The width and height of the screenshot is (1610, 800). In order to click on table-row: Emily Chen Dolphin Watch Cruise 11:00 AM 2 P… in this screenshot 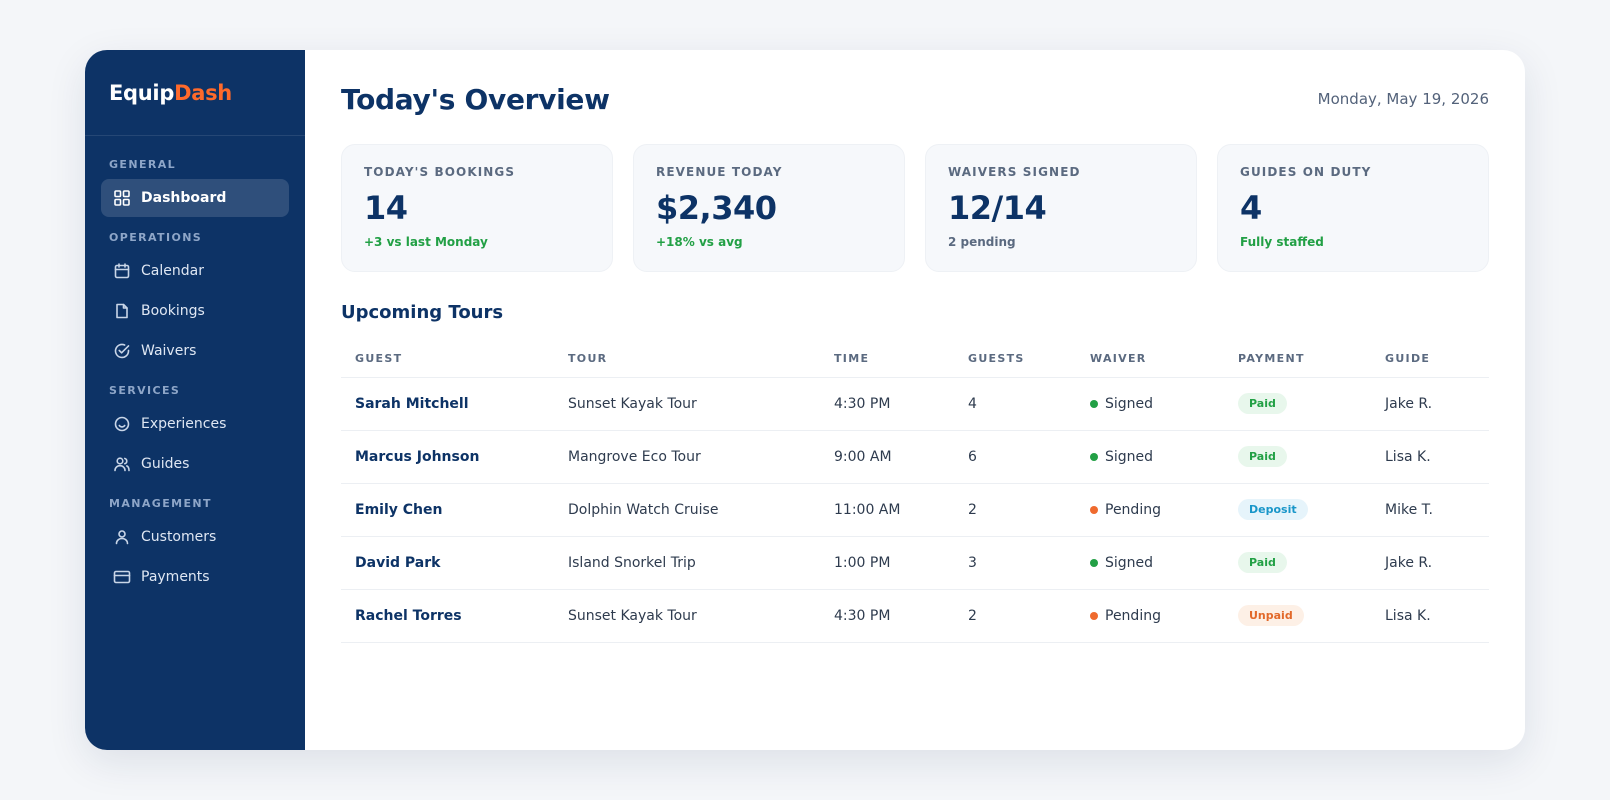, I will do `click(915, 510)`.